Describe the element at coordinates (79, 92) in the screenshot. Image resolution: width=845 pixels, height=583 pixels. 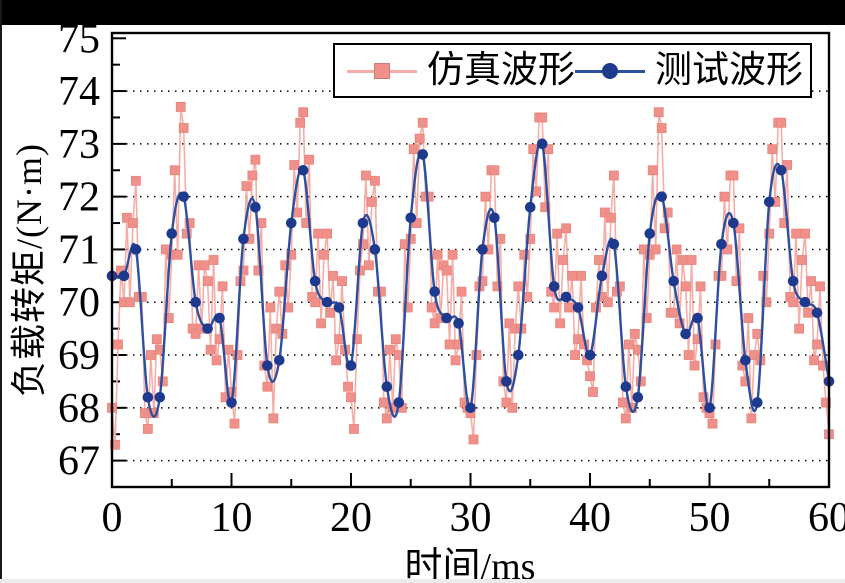
I see `y-tick-label: 74` at that location.